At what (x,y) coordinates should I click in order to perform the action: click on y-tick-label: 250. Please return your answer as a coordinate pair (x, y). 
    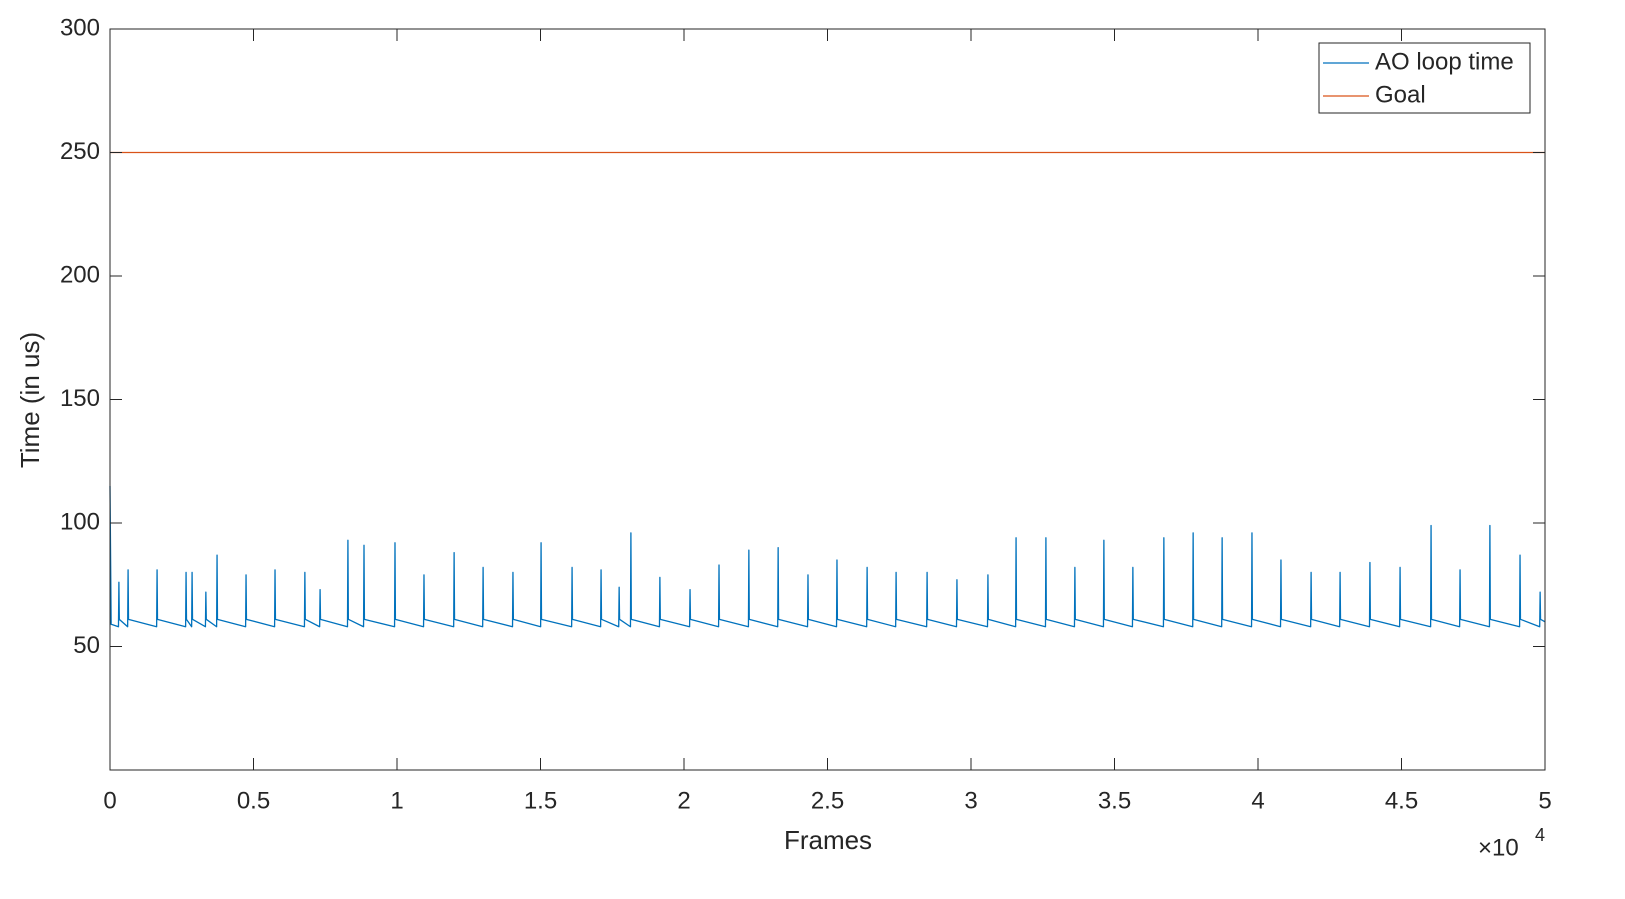
    Looking at the image, I should click on (80, 151).